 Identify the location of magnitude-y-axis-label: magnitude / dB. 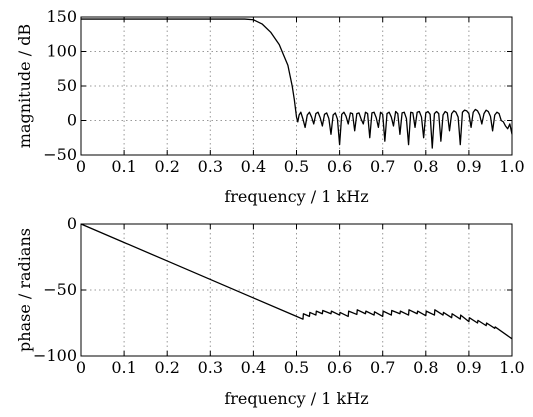
(24, 86).